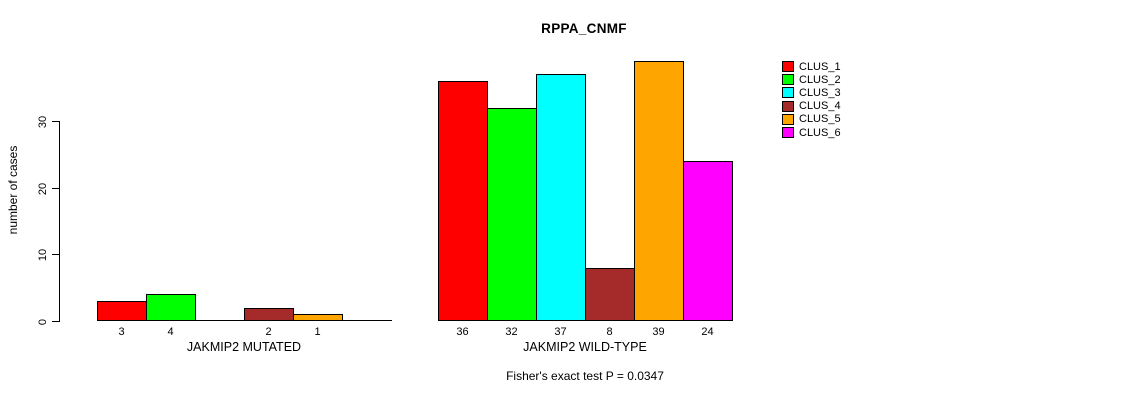  I want to click on clus_1-swatch-icon, so click(788, 66).